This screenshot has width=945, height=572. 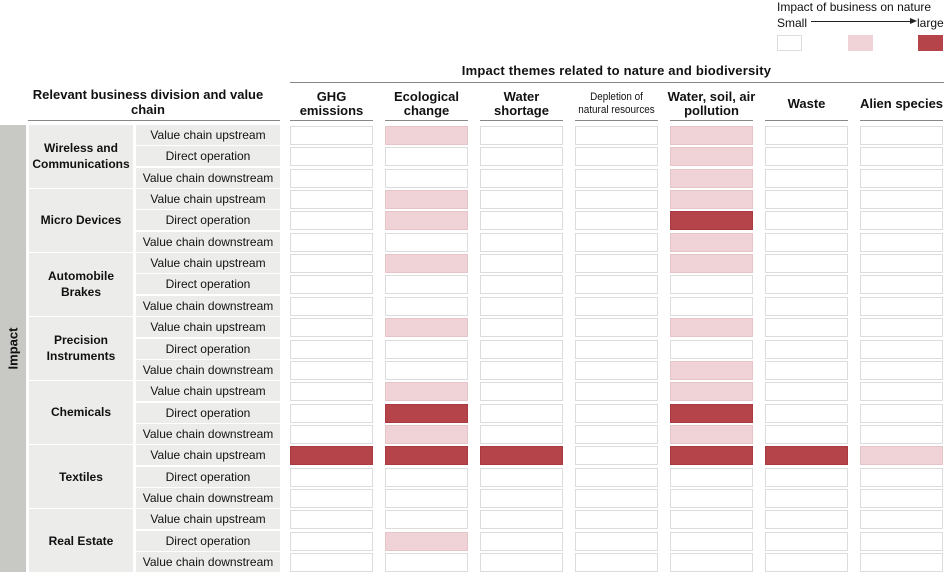 I want to click on column-header: Ecological change, so click(x=426, y=103).